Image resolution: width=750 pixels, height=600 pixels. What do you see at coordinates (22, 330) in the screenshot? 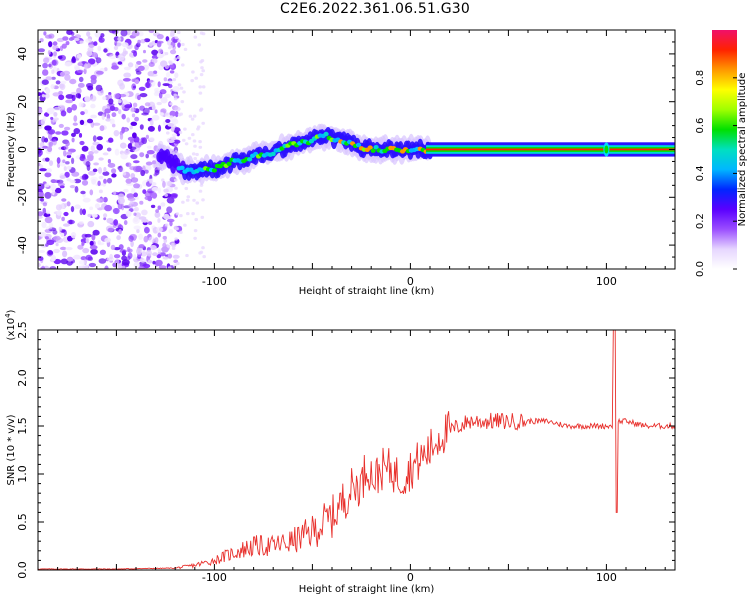
I see `y-tick-label: 2.5` at bounding box center [22, 330].